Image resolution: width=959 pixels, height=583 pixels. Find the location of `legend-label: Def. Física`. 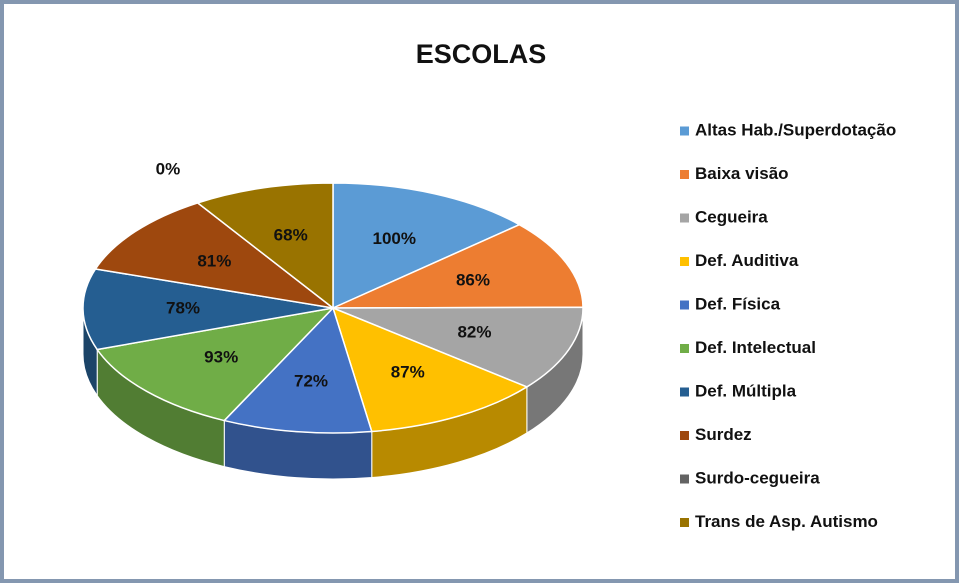

legend-label: Def. Física is located at coordinates (738, 303).